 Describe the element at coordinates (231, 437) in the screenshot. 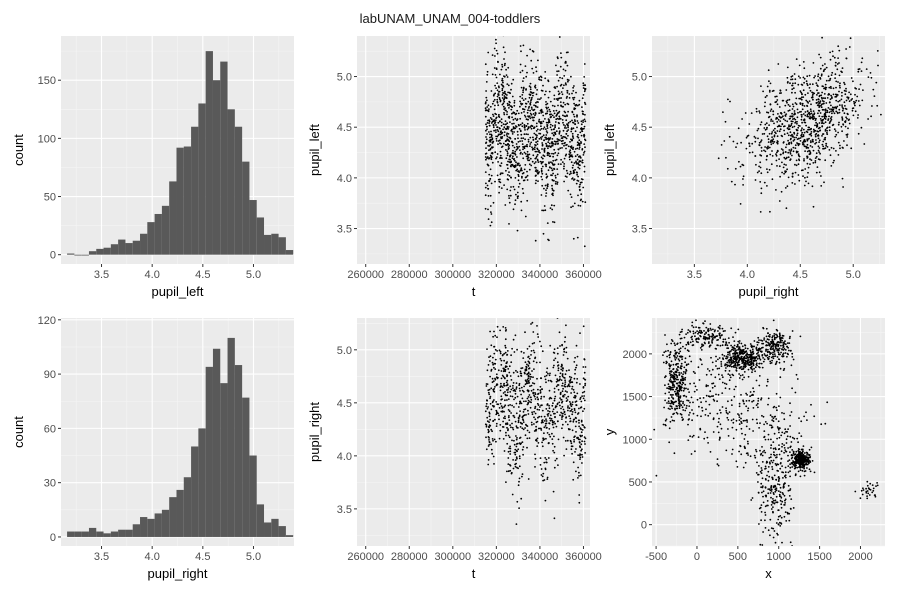

I see `chart-3-bar` at that location.